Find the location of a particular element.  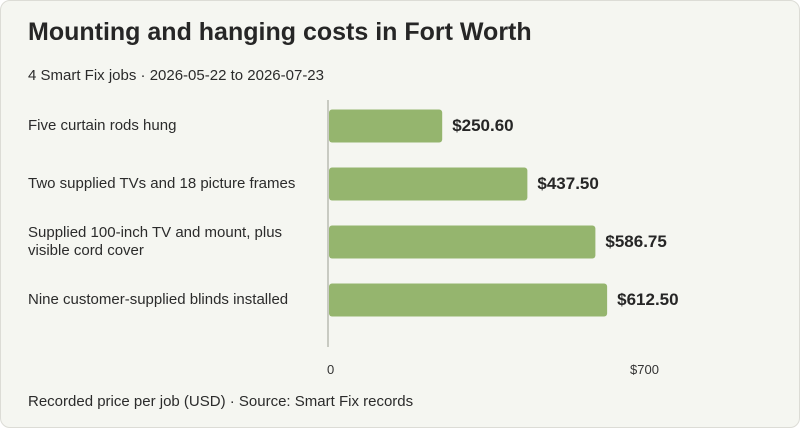

category-label-4: Nine customer-supplied blinds installed is located at coordinates (158, 299).